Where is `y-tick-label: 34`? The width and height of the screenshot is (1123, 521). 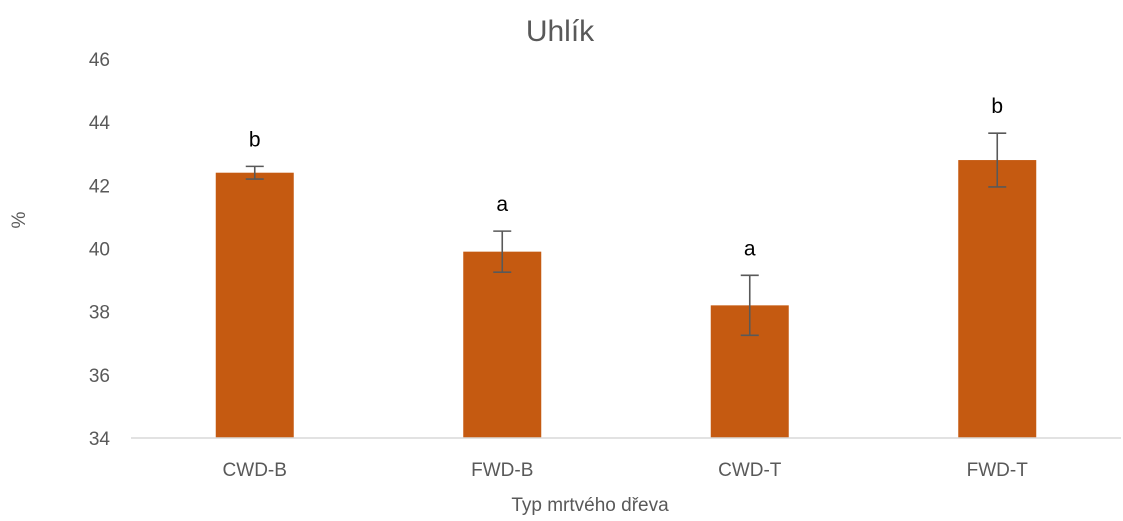 y-tick-label: 34 is located at coordinates (100, 439).